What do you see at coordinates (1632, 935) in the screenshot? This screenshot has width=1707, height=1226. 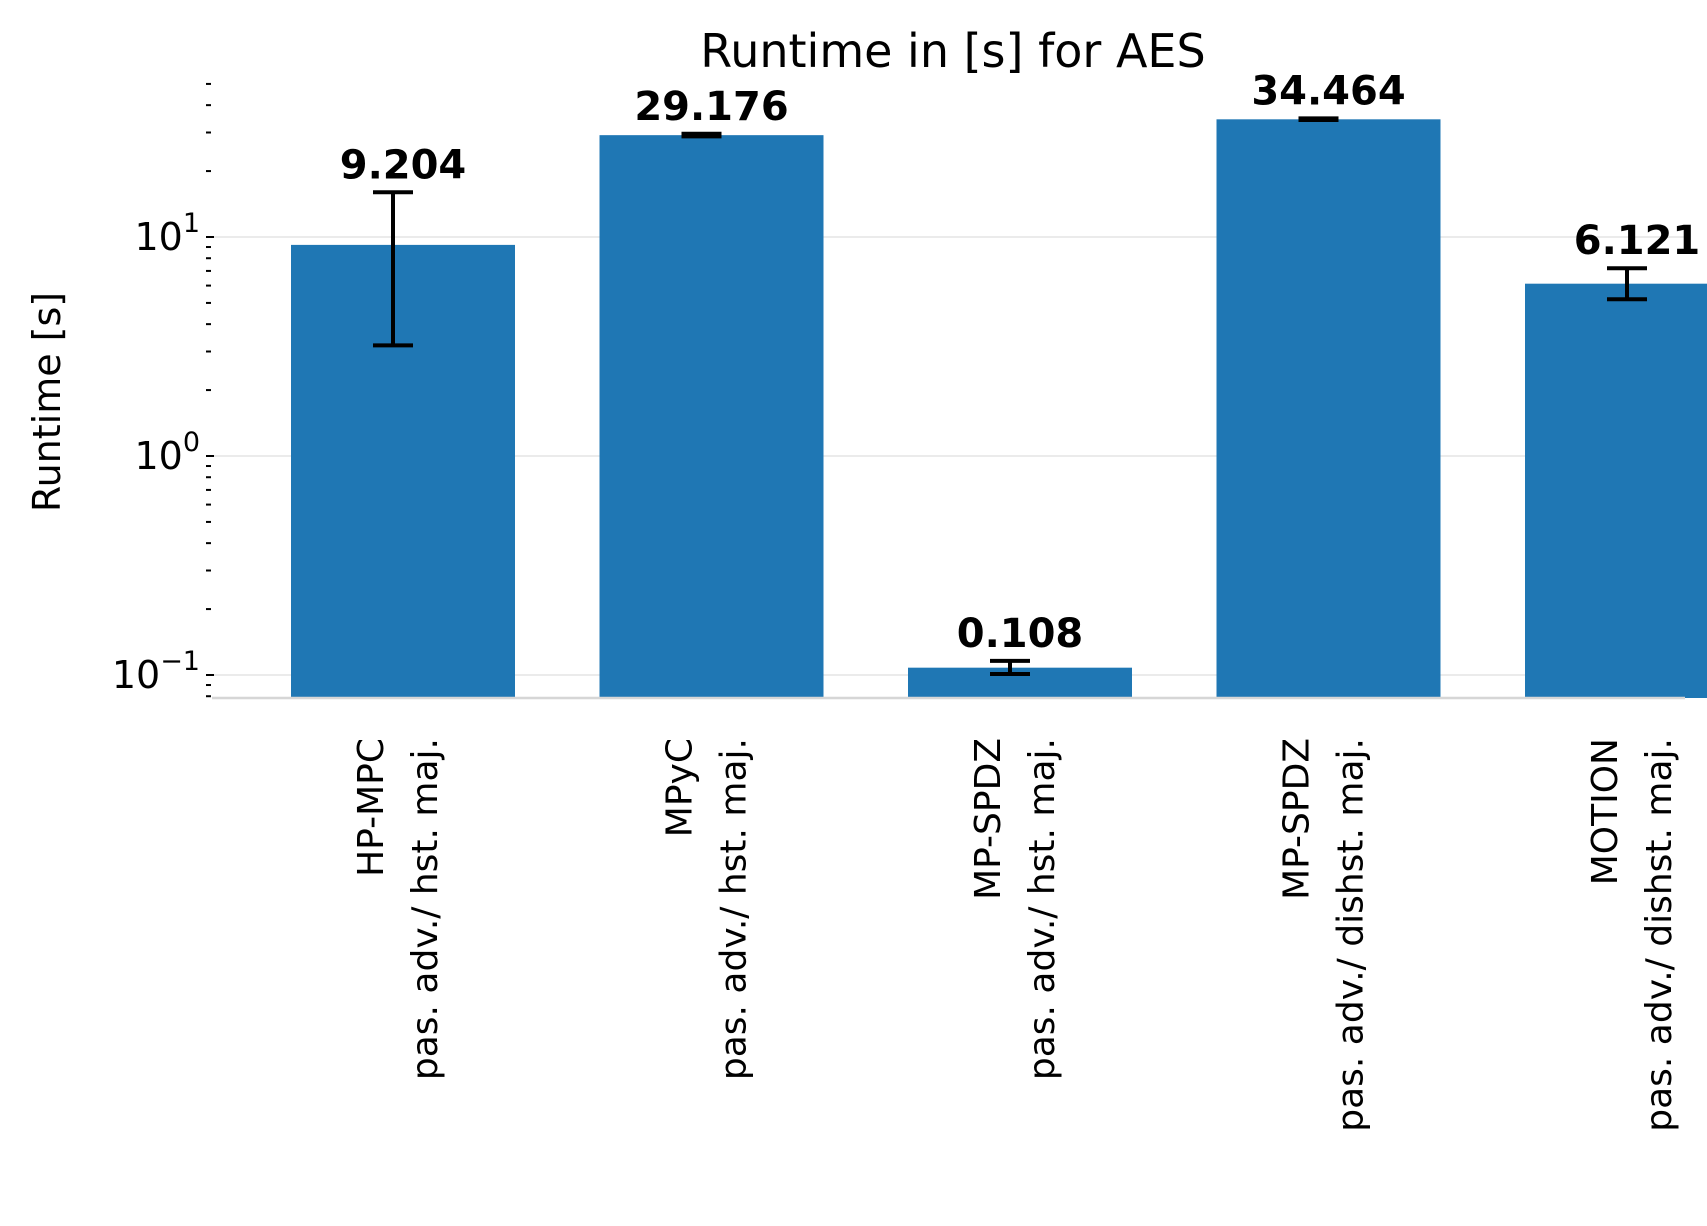 I see `x-tick-label-4: MOTION pas. adv./ dishst. maj.` at bounding box center [1632, 935].